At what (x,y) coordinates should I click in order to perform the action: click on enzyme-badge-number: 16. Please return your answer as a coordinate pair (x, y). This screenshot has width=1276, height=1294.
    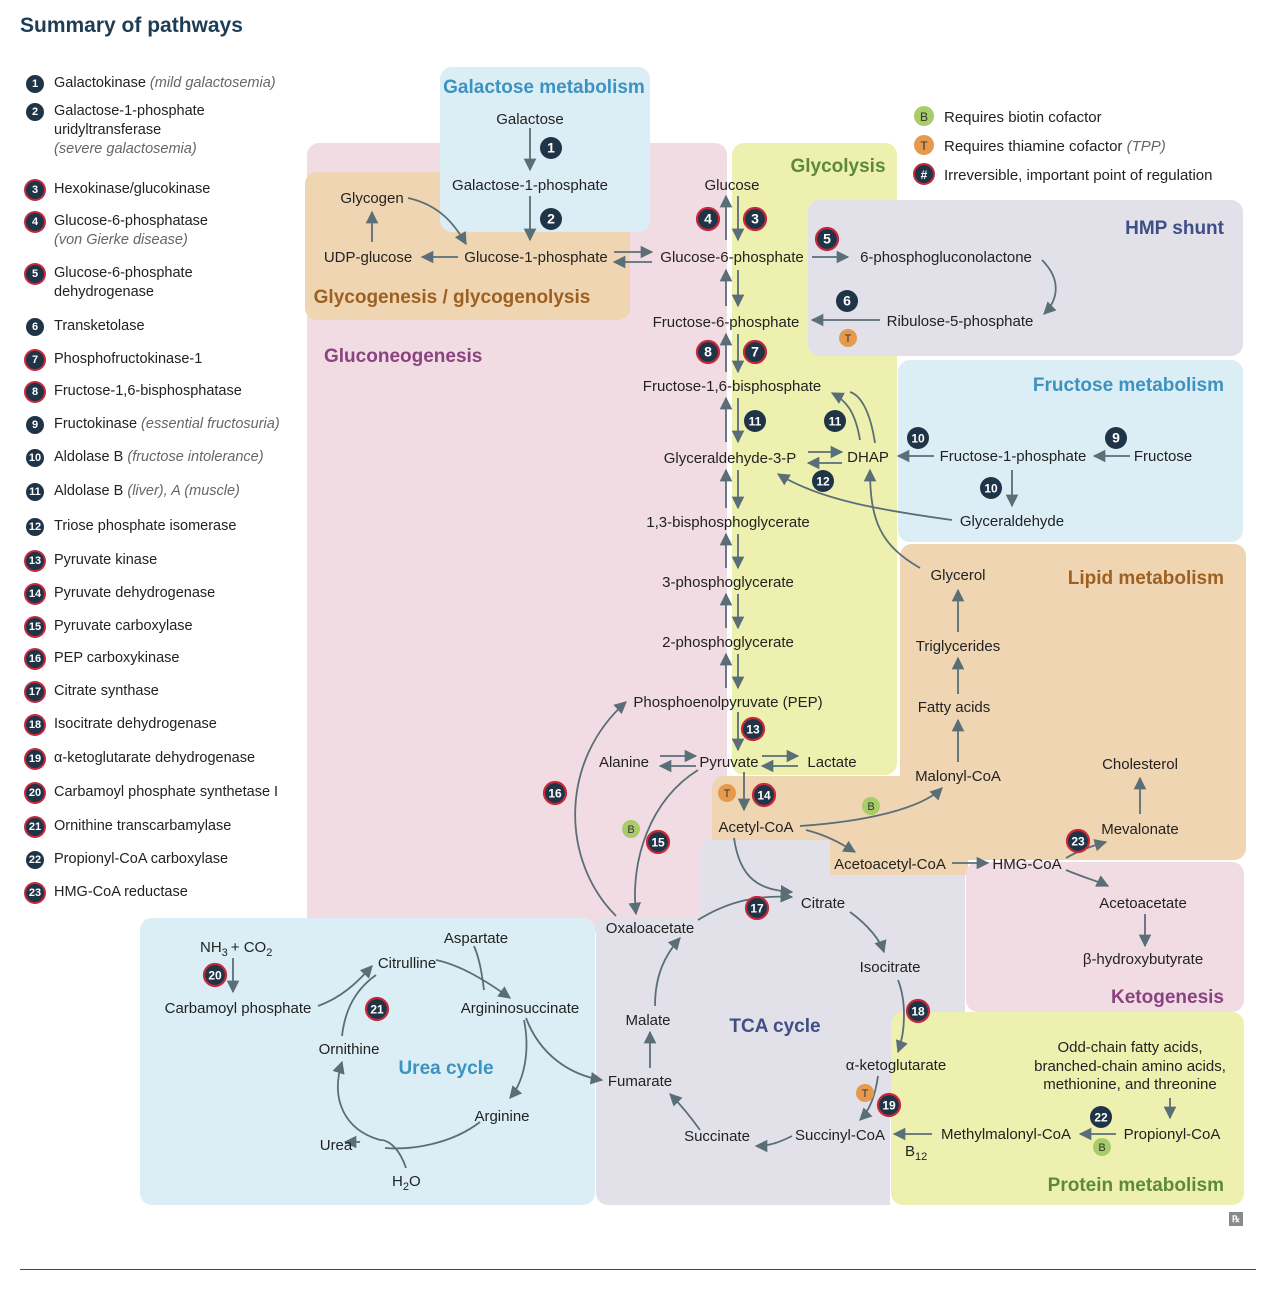
    Looking at the image, I should click on (555, 794).